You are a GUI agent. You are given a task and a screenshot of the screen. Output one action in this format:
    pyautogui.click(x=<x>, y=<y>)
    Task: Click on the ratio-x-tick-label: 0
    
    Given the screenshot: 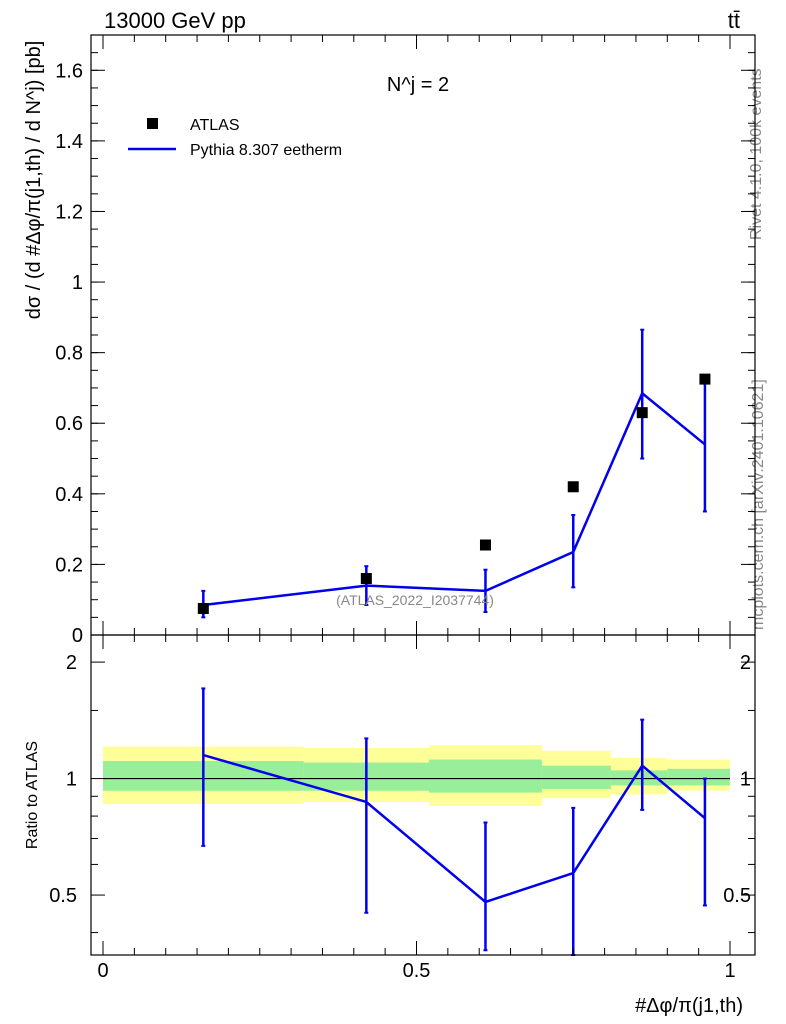 What is the action you would take?
    pyautogui.click(x=102, y=971)
    